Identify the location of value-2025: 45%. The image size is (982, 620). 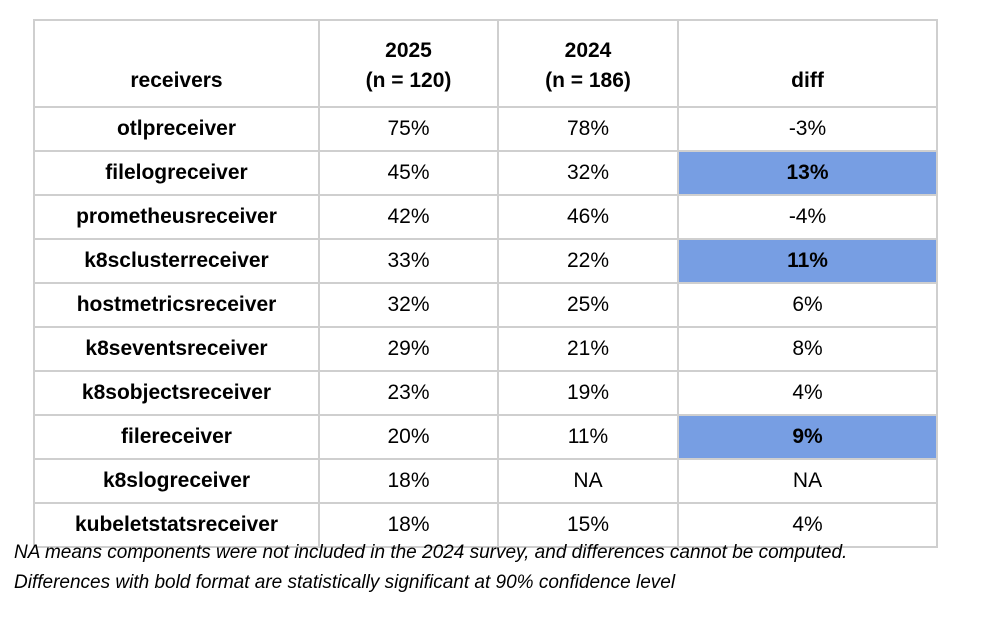
(408, 173).